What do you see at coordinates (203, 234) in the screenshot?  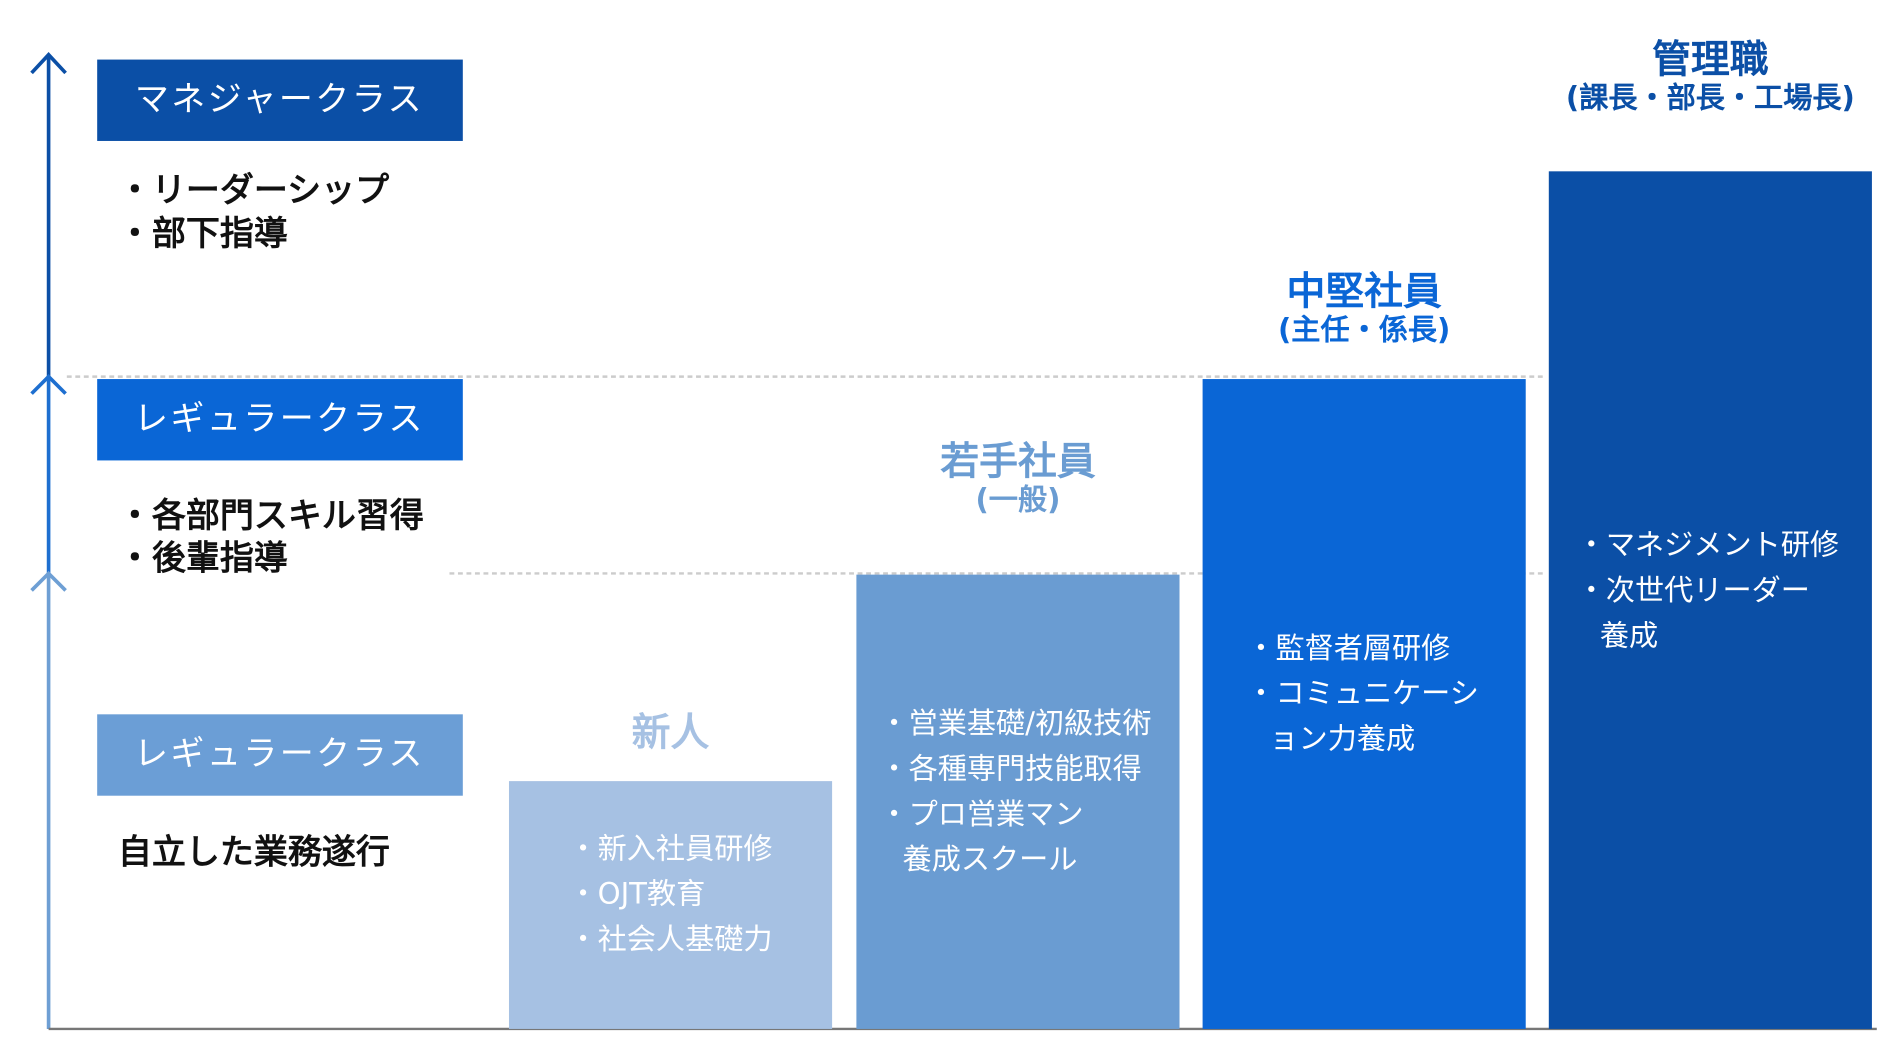 I see `level-item: ・部下指導` at bounding box center [203, 234].